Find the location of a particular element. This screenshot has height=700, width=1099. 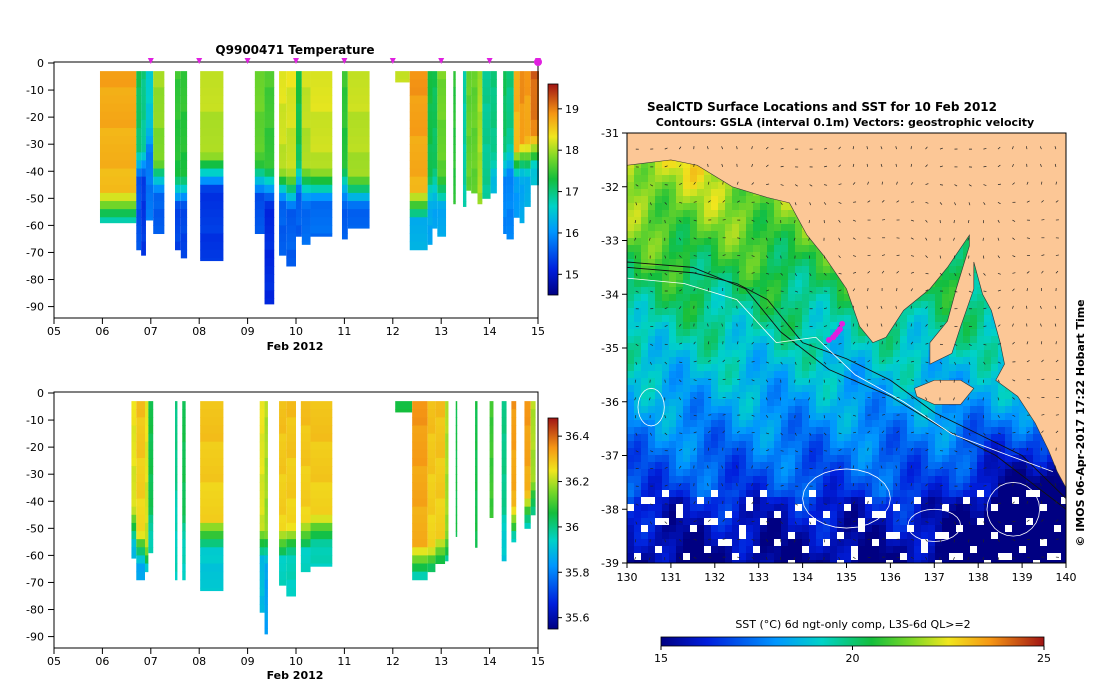

colorbar-ramp is located at coordinates (553, 523).